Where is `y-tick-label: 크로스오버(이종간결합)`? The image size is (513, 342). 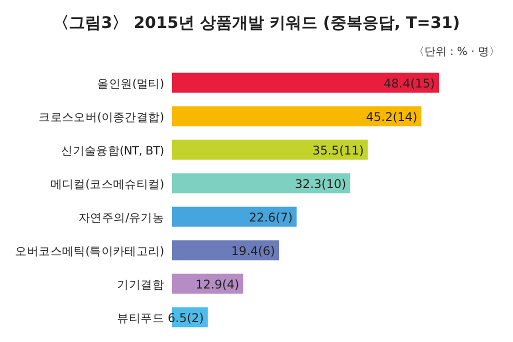 y-tick-label: 크로스오버(이종간결합) is located at coordinates (101, 117).